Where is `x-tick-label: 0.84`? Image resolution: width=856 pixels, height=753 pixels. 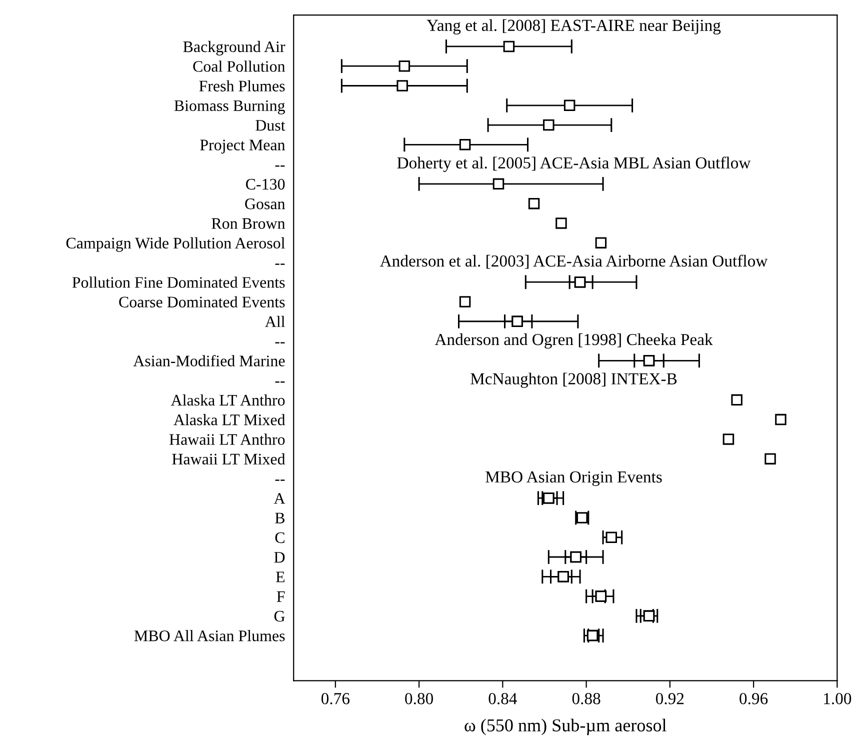
x-tick-label: 0.84 is located at coordinates (502, 698).